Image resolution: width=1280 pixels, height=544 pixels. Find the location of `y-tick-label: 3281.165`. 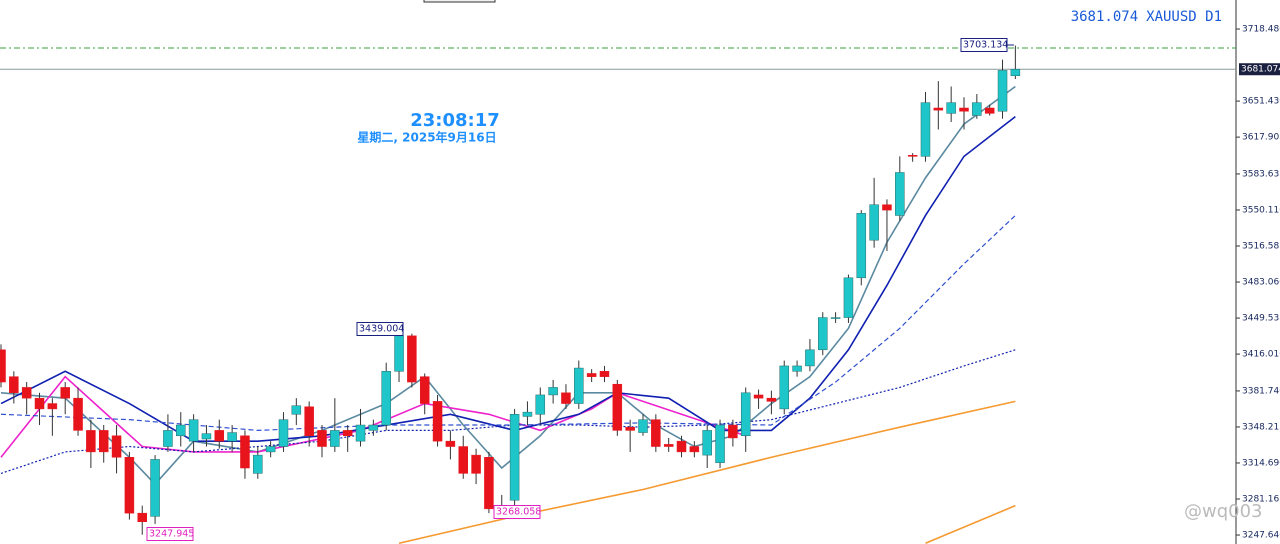

y-tick-label: 3281.165 is located at coordinates (1261, 500).